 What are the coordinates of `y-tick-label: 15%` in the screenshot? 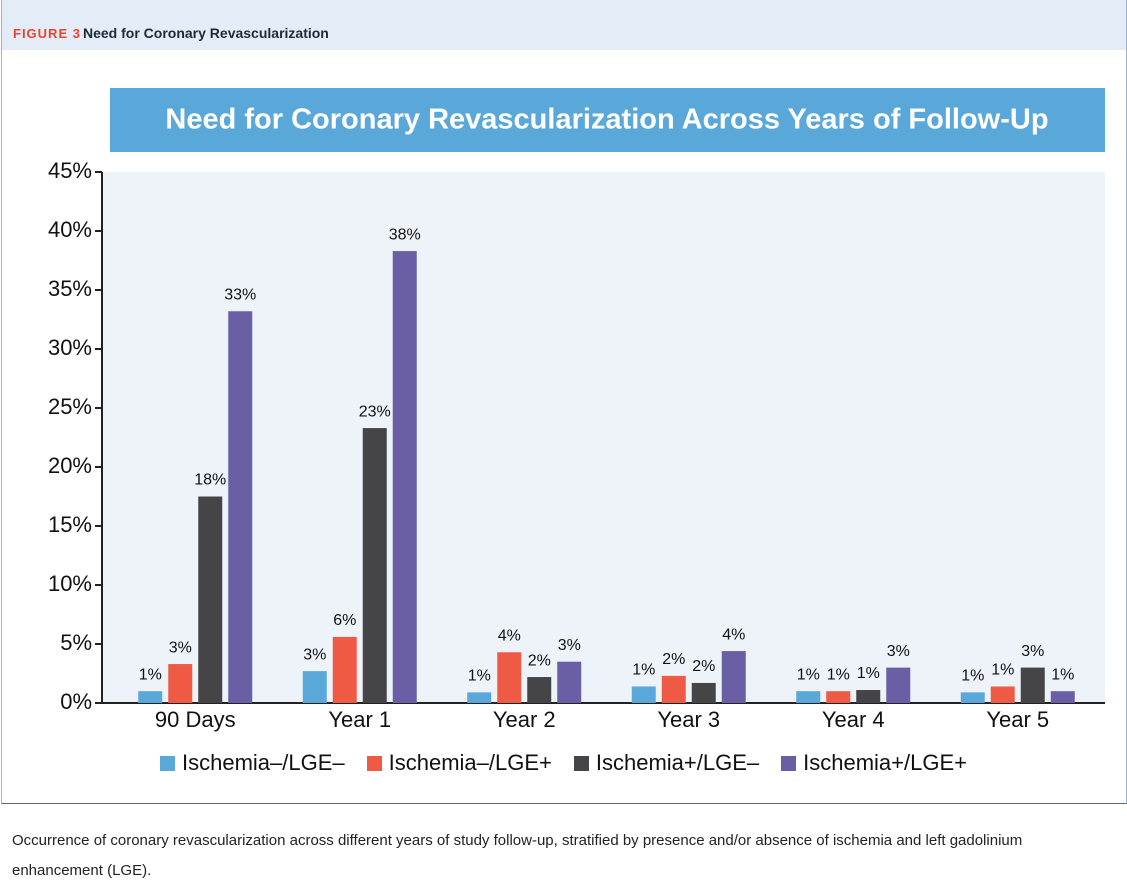 It's located at (70, 524).